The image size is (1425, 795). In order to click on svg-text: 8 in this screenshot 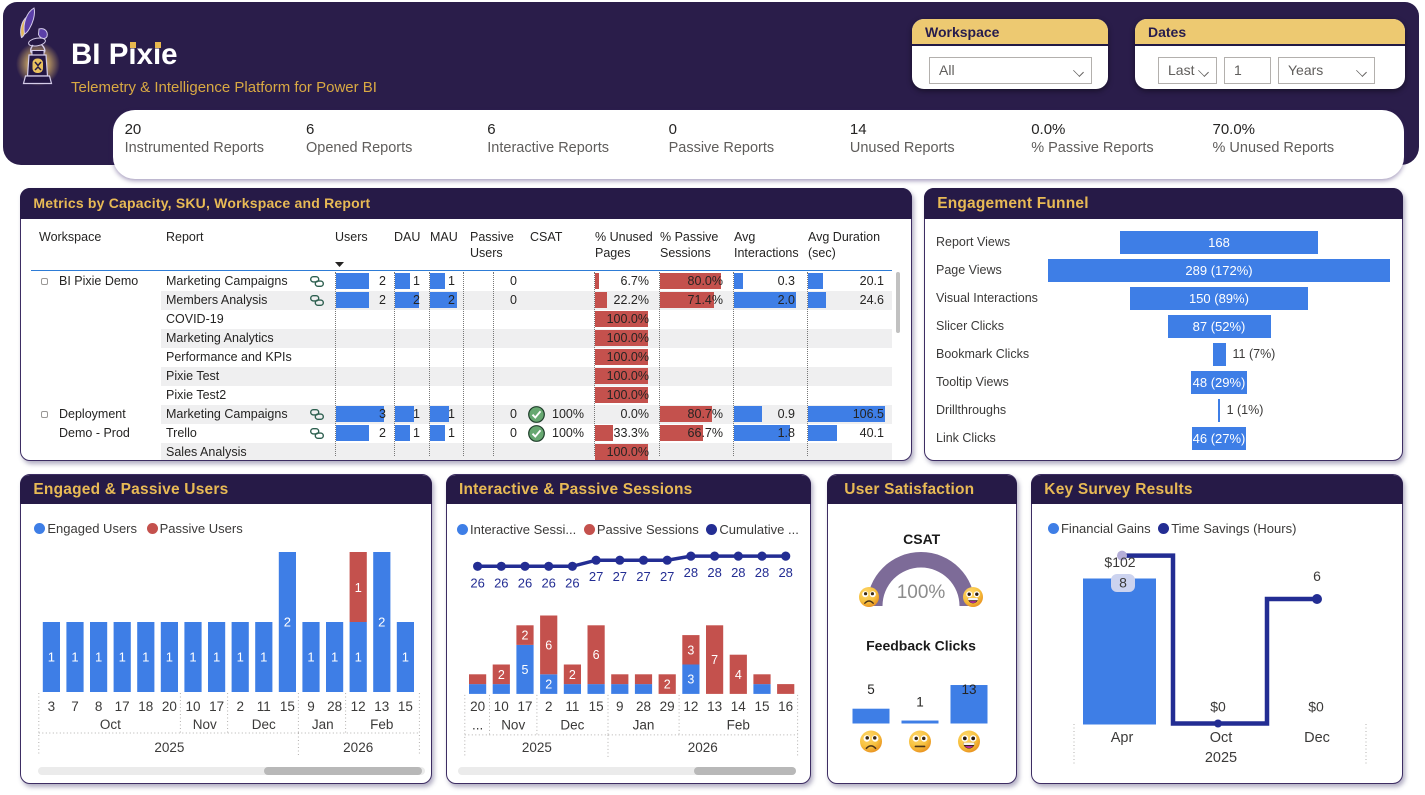, I will do `click(99, 706)`.